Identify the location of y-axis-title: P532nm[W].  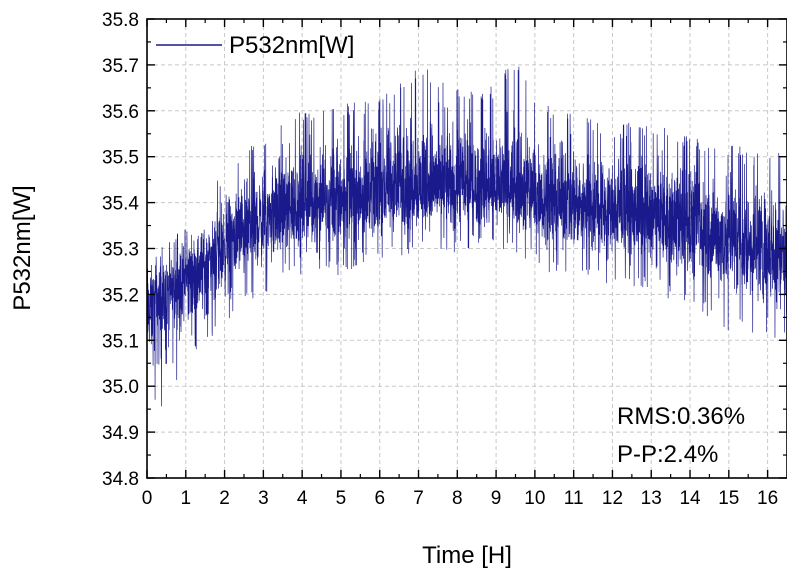
(22, 247).